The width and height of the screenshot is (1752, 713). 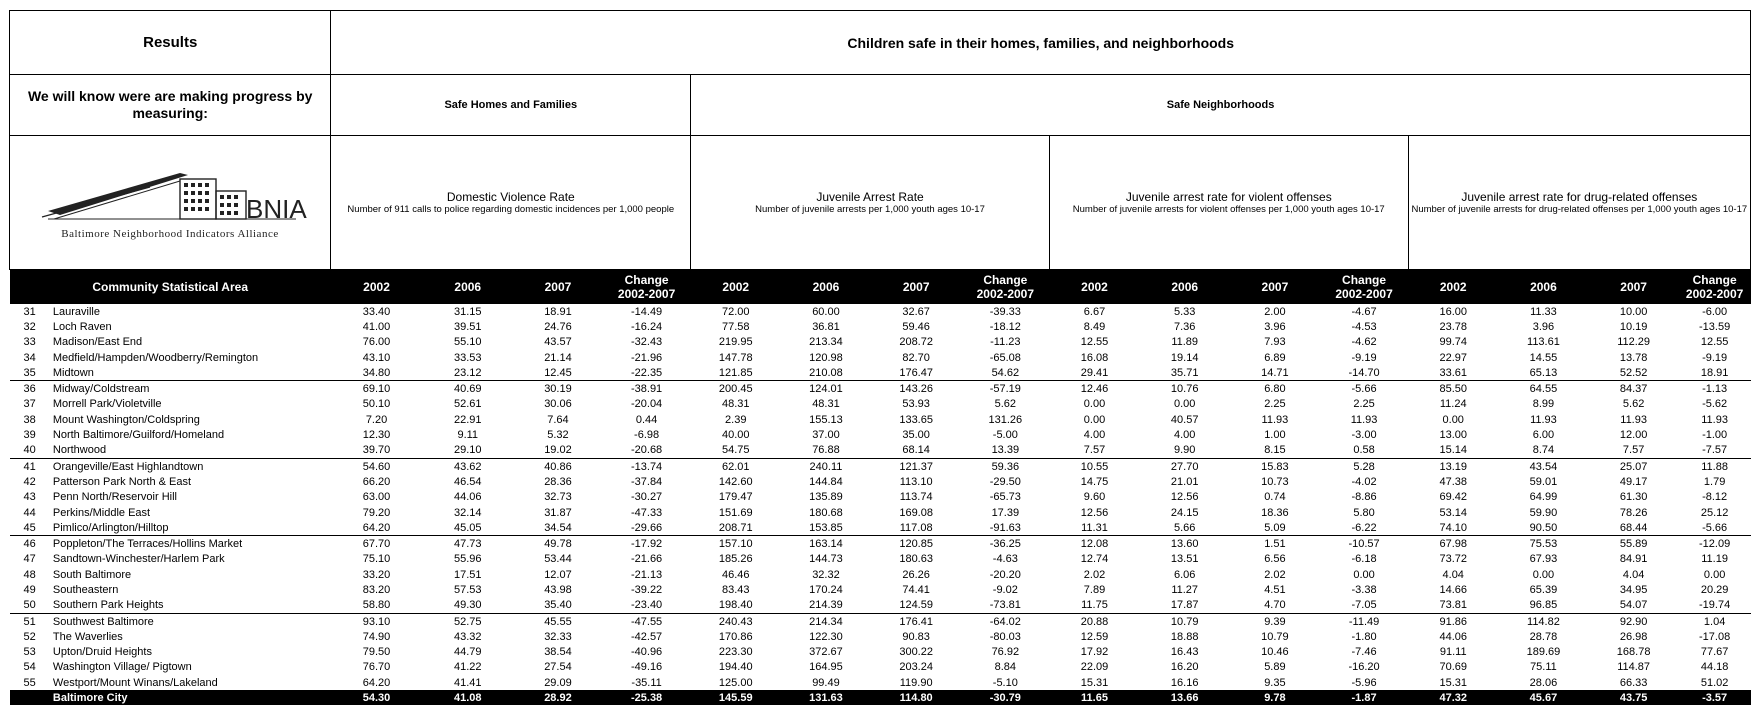 I want to click on safe-neighborhoods-header: Safe Neighborhoods, so click(x=1220, y=105).